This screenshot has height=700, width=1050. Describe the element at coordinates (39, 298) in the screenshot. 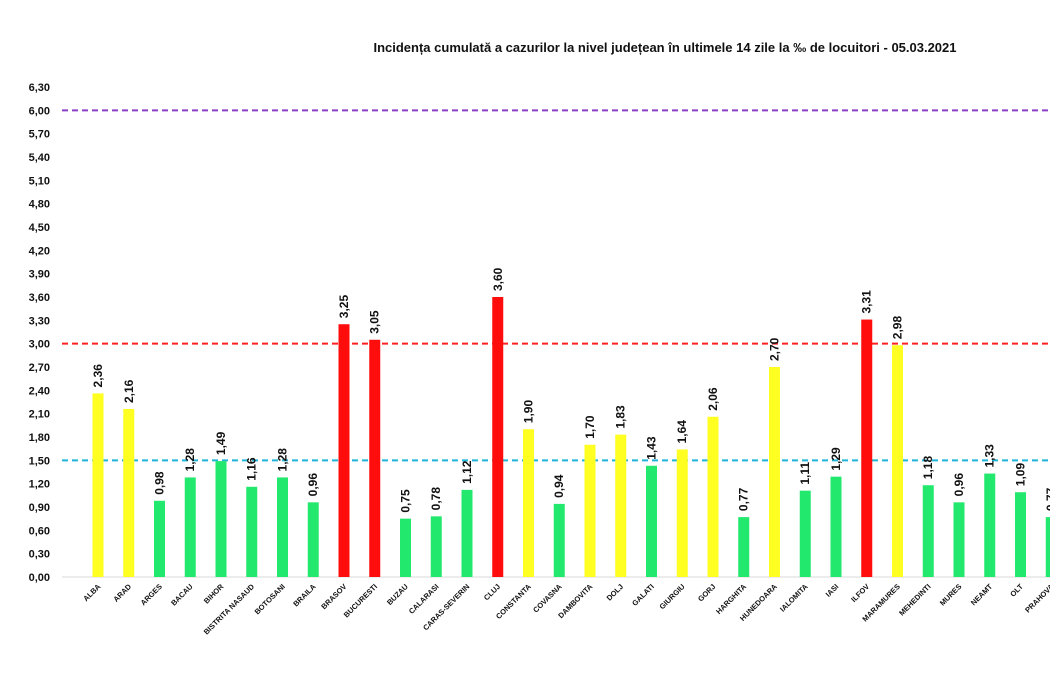

I see `y-tick-label: 3,60` at that location.